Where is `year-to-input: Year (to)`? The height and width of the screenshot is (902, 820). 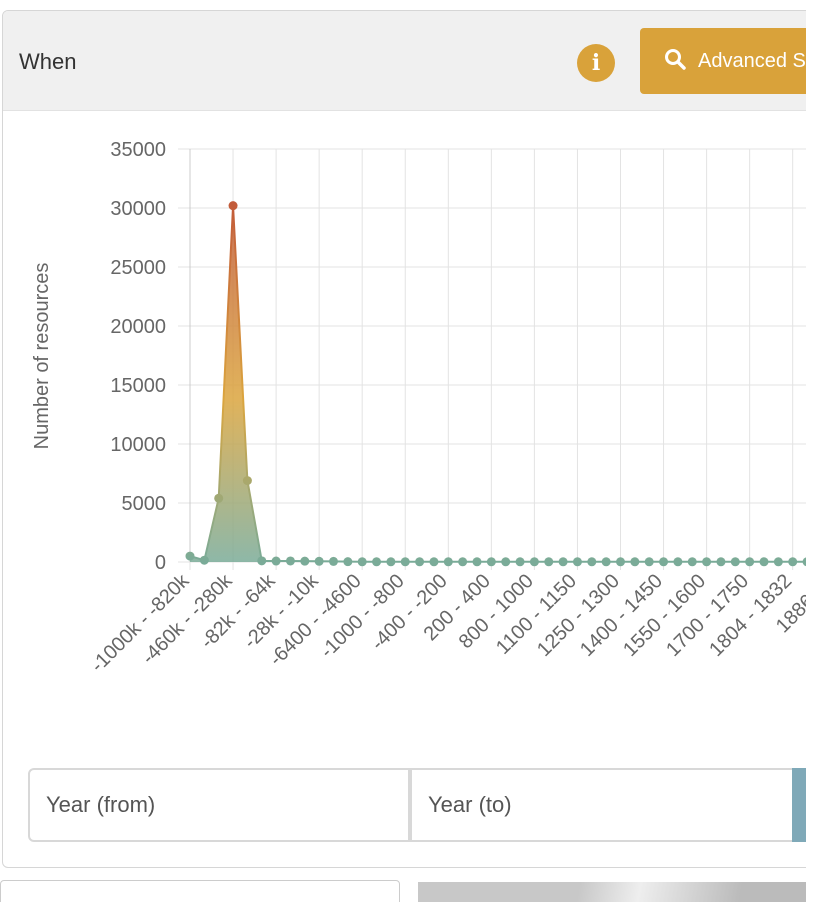
year-to-input: Year (to) is located at coordinates (602, 805).